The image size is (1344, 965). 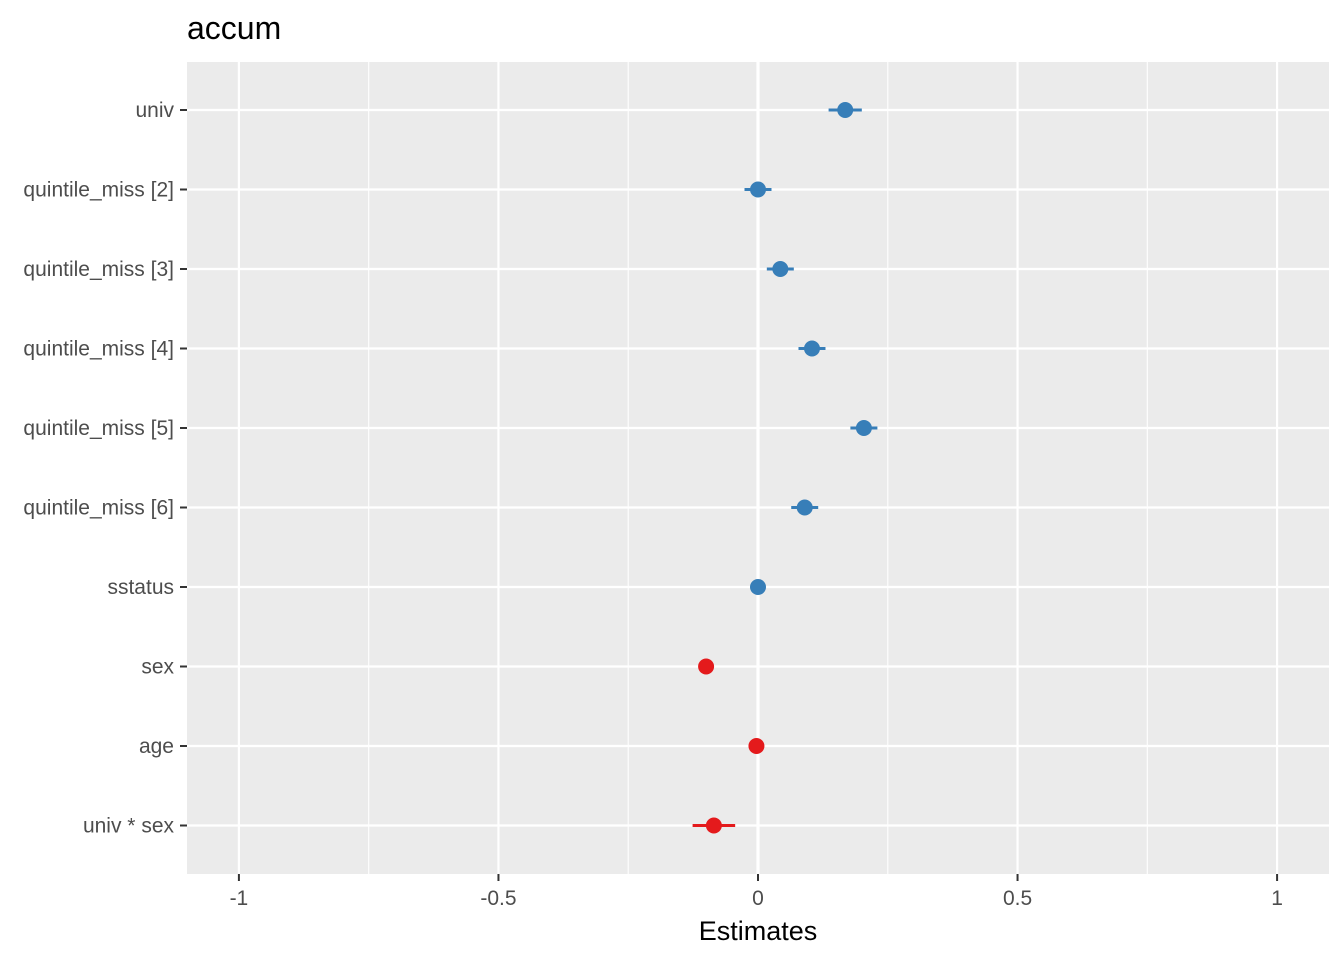 I want to click on y-tick-label: quintile_miss [3], so click(x=98, y=269).